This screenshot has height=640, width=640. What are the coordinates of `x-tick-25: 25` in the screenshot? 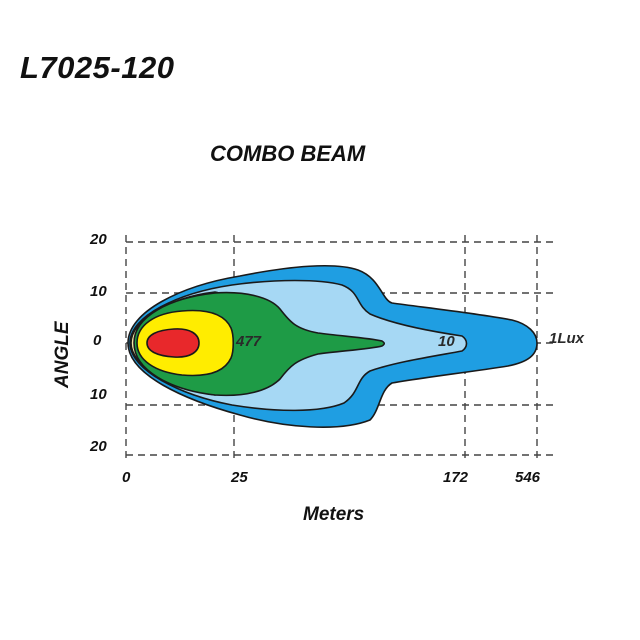 It's located at (239, 477).